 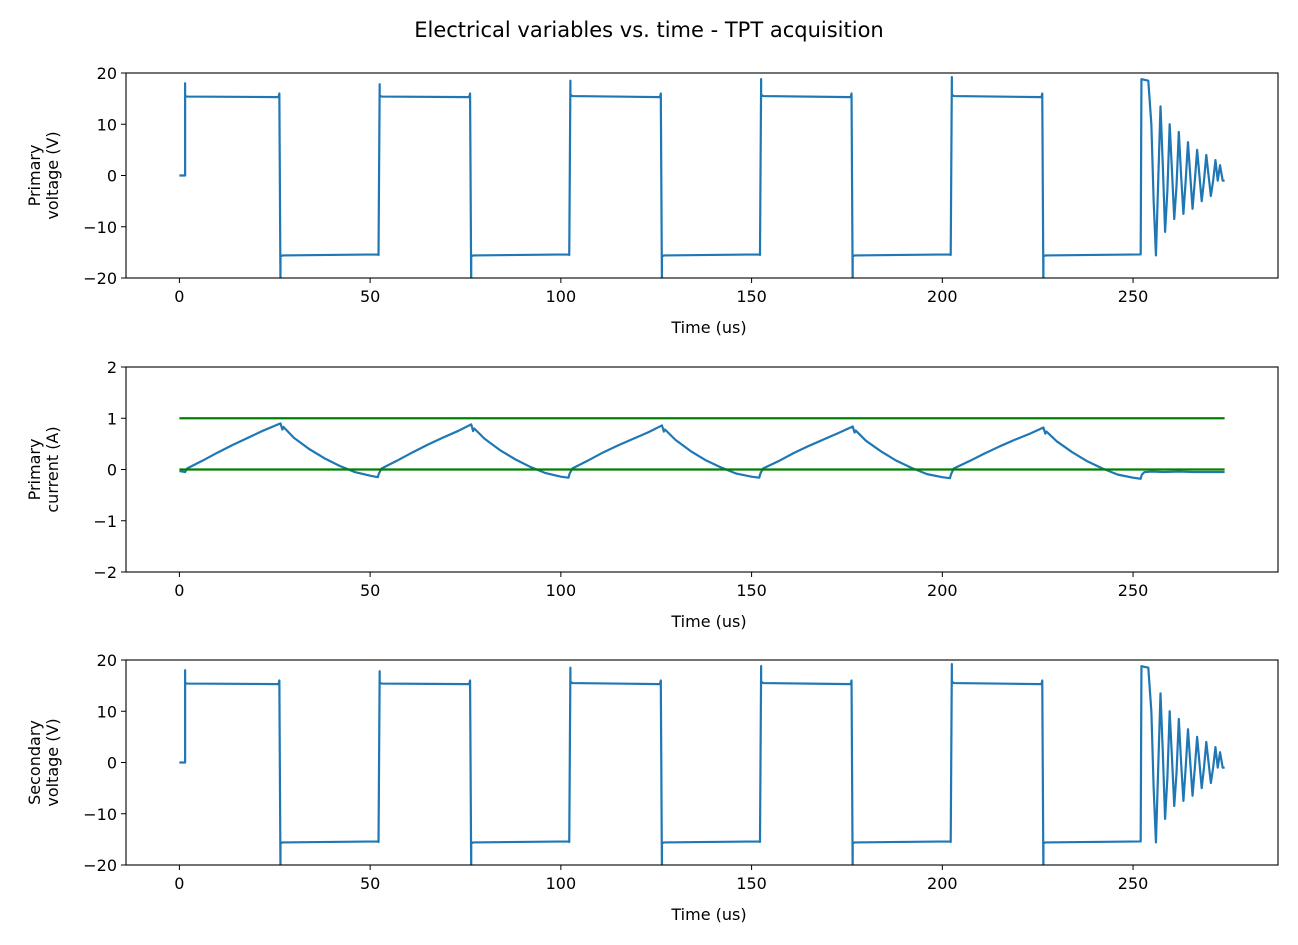 What do you see at coordinates (112, 176) in the screenshot?
I see `primary-voltage-ytick-label: 0` at bounding box center [112, 176].